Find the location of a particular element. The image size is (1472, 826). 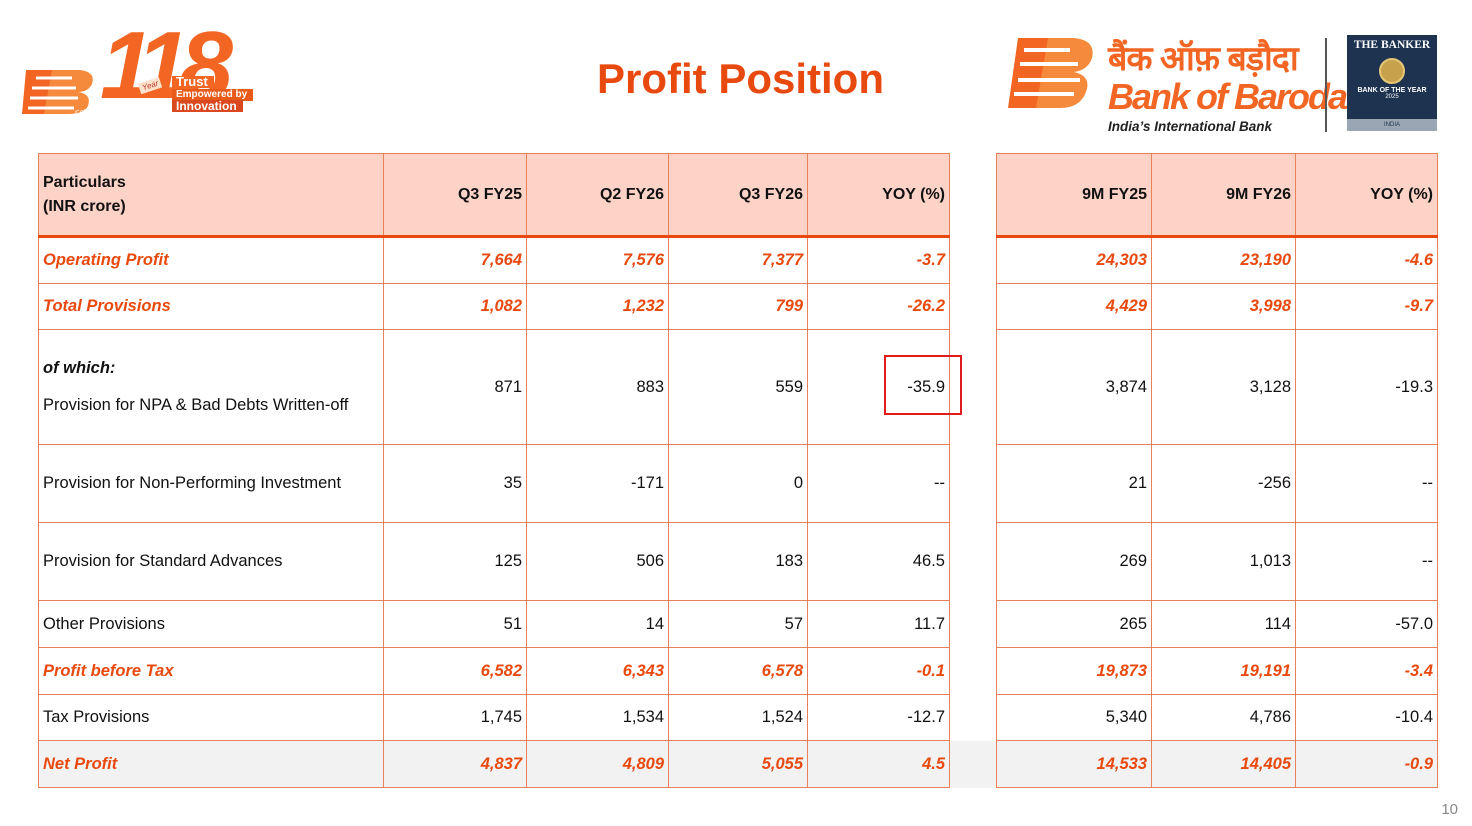

table-cell: 14 is located at coordinates (597, 624).